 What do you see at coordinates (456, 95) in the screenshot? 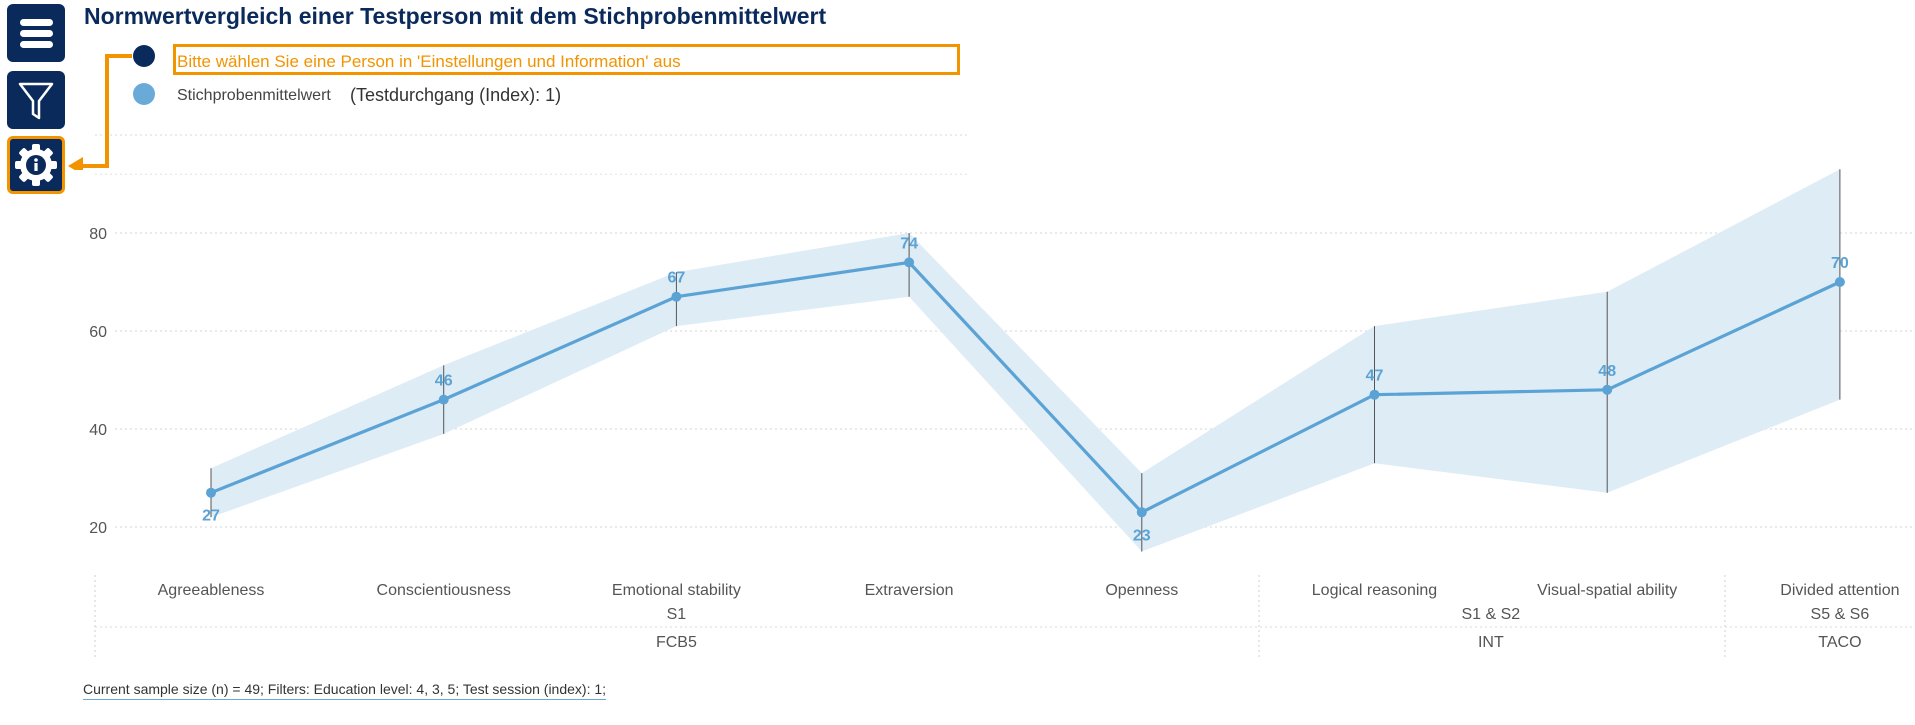
I see `legend-session-label: (Testdurchgang (Index): 1)` at bounding box center [456, 95].